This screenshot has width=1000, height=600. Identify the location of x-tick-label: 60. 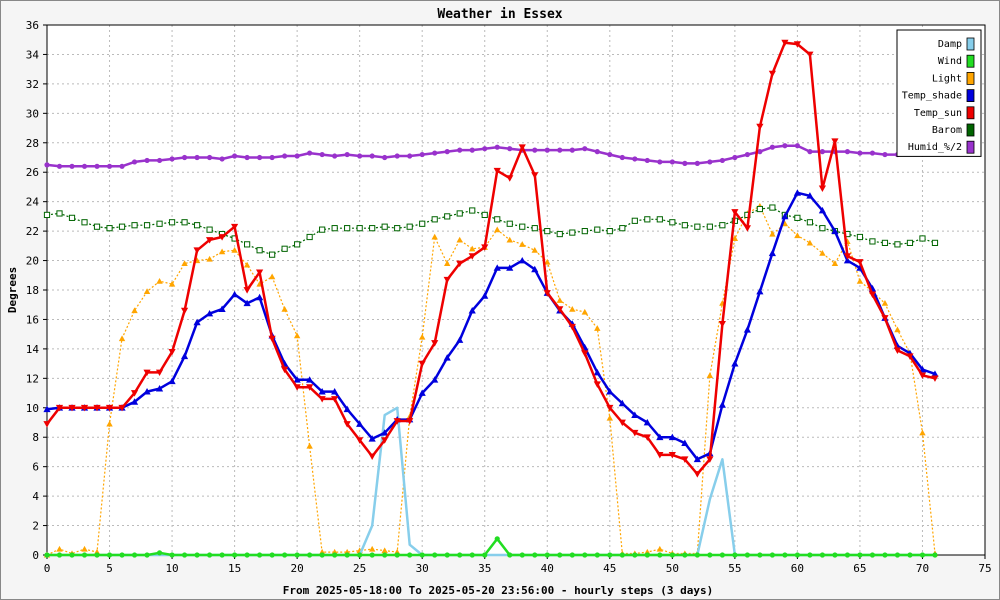
(797, 568).